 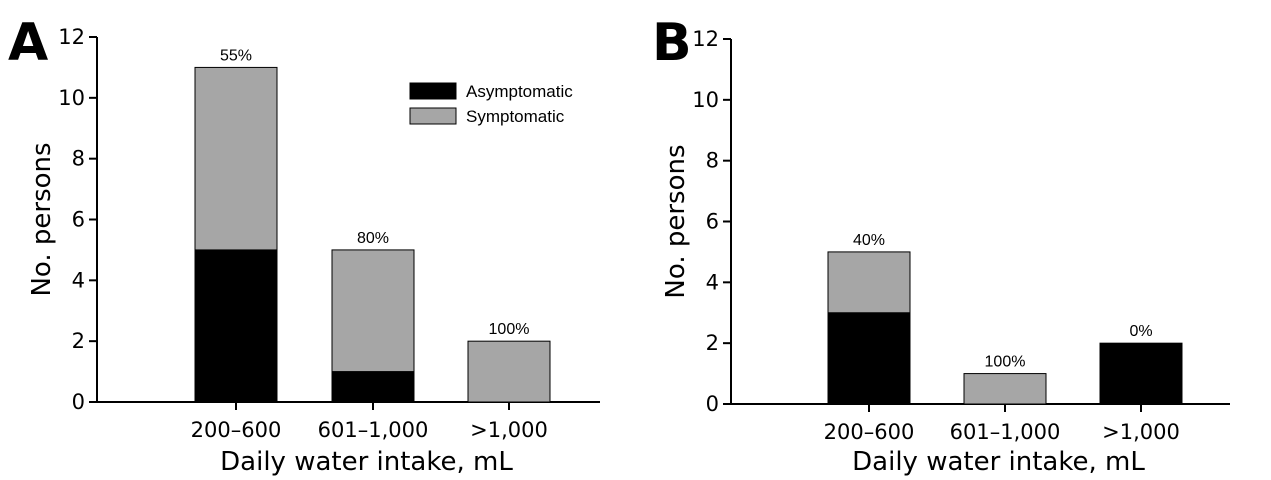 I want to click on panel-a-y-tick-label: 6, so click(x=78, y=220).